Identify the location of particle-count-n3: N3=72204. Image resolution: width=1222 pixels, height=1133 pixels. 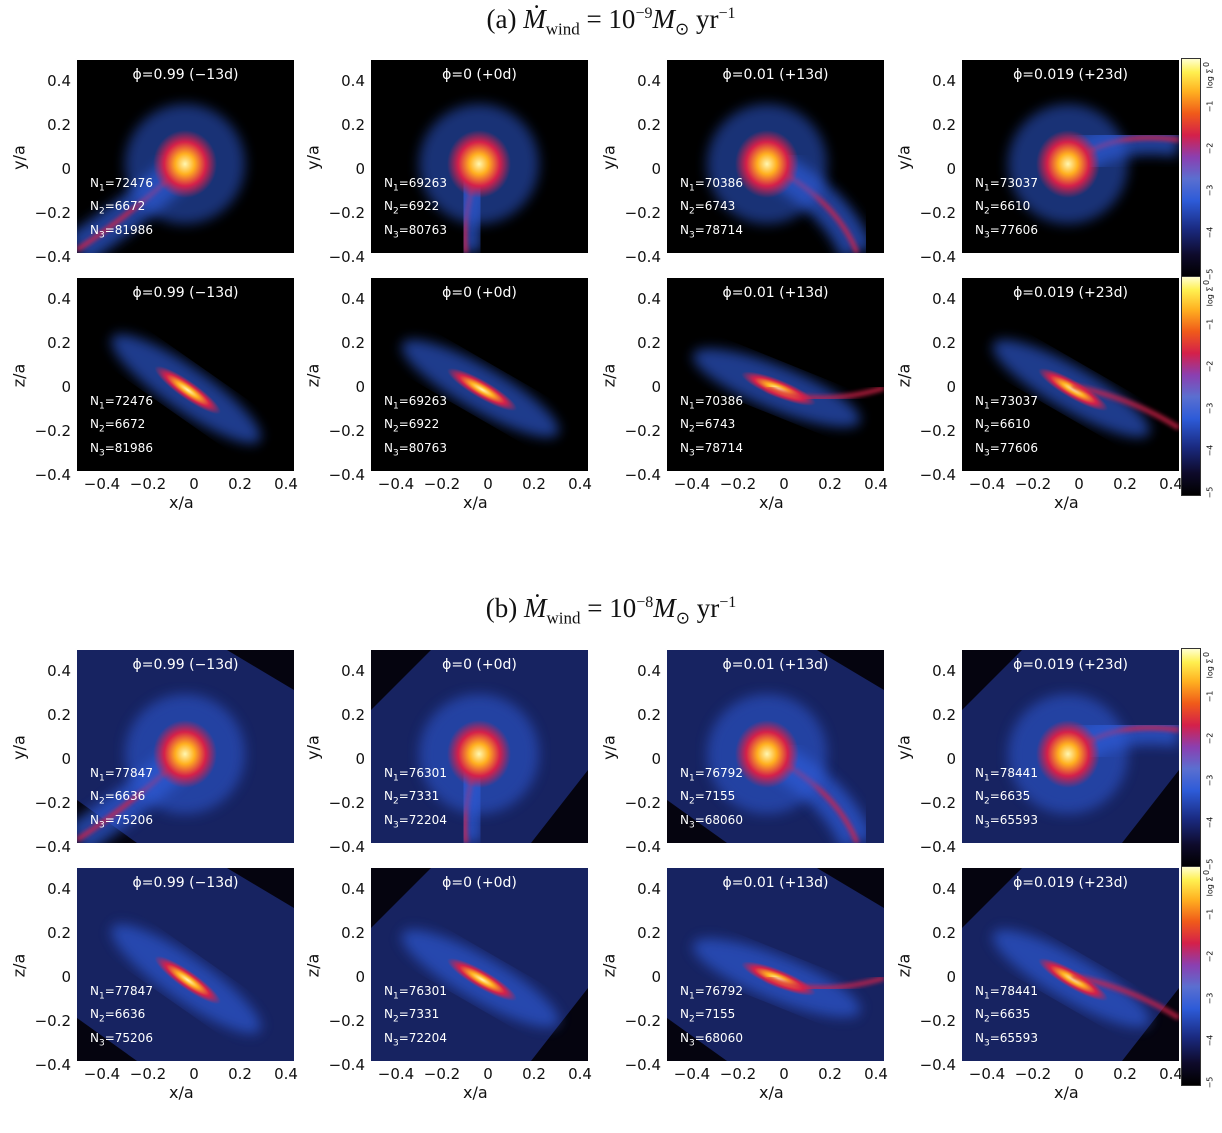
(415, 1039).